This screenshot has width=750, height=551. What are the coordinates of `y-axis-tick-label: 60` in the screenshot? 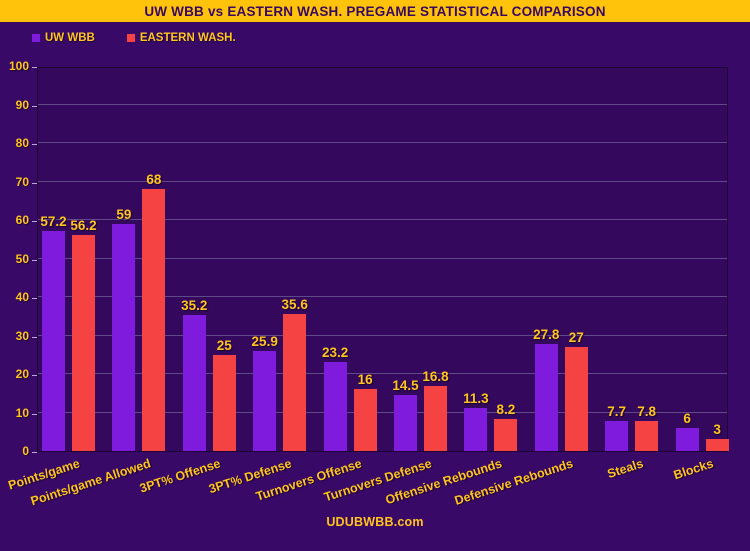 It's located at (22, 220).